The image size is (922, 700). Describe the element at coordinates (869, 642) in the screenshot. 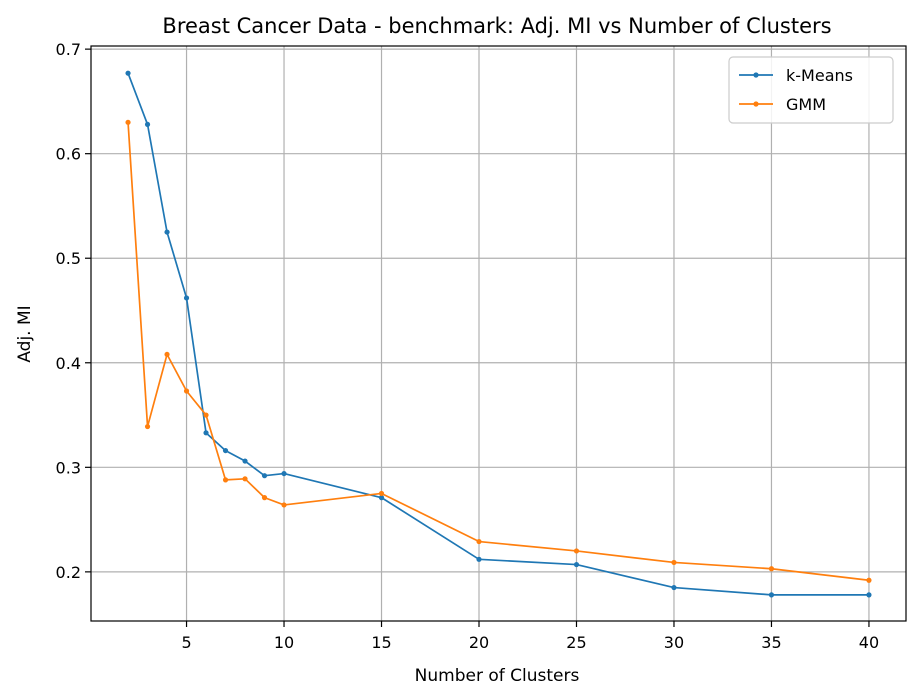

I see `x-tick-label: 40` at that location.